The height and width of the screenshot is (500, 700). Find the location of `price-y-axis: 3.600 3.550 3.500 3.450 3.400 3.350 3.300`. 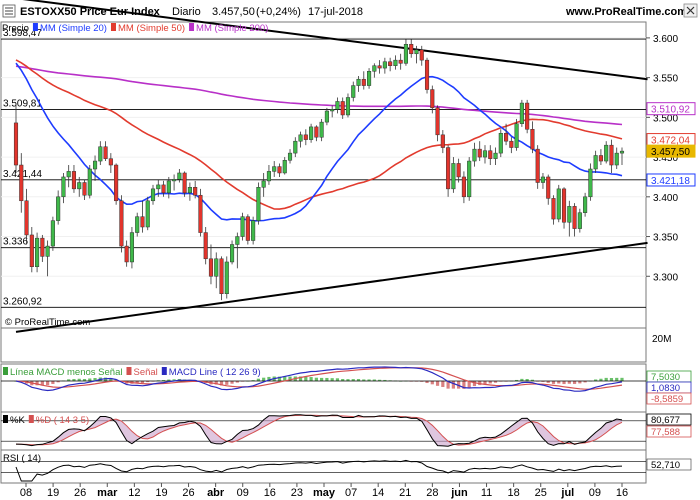

price-y-axis: 3.600 3.550 3.500 3.450 3.400 3.350 3.300 is located at coordinates (662, 158).